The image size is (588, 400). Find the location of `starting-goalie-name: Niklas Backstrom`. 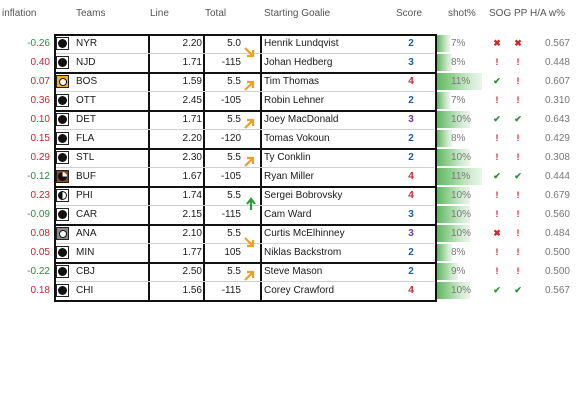

starting-goalie-name: Niklas Backstrom is located at coordinates (303, 252).